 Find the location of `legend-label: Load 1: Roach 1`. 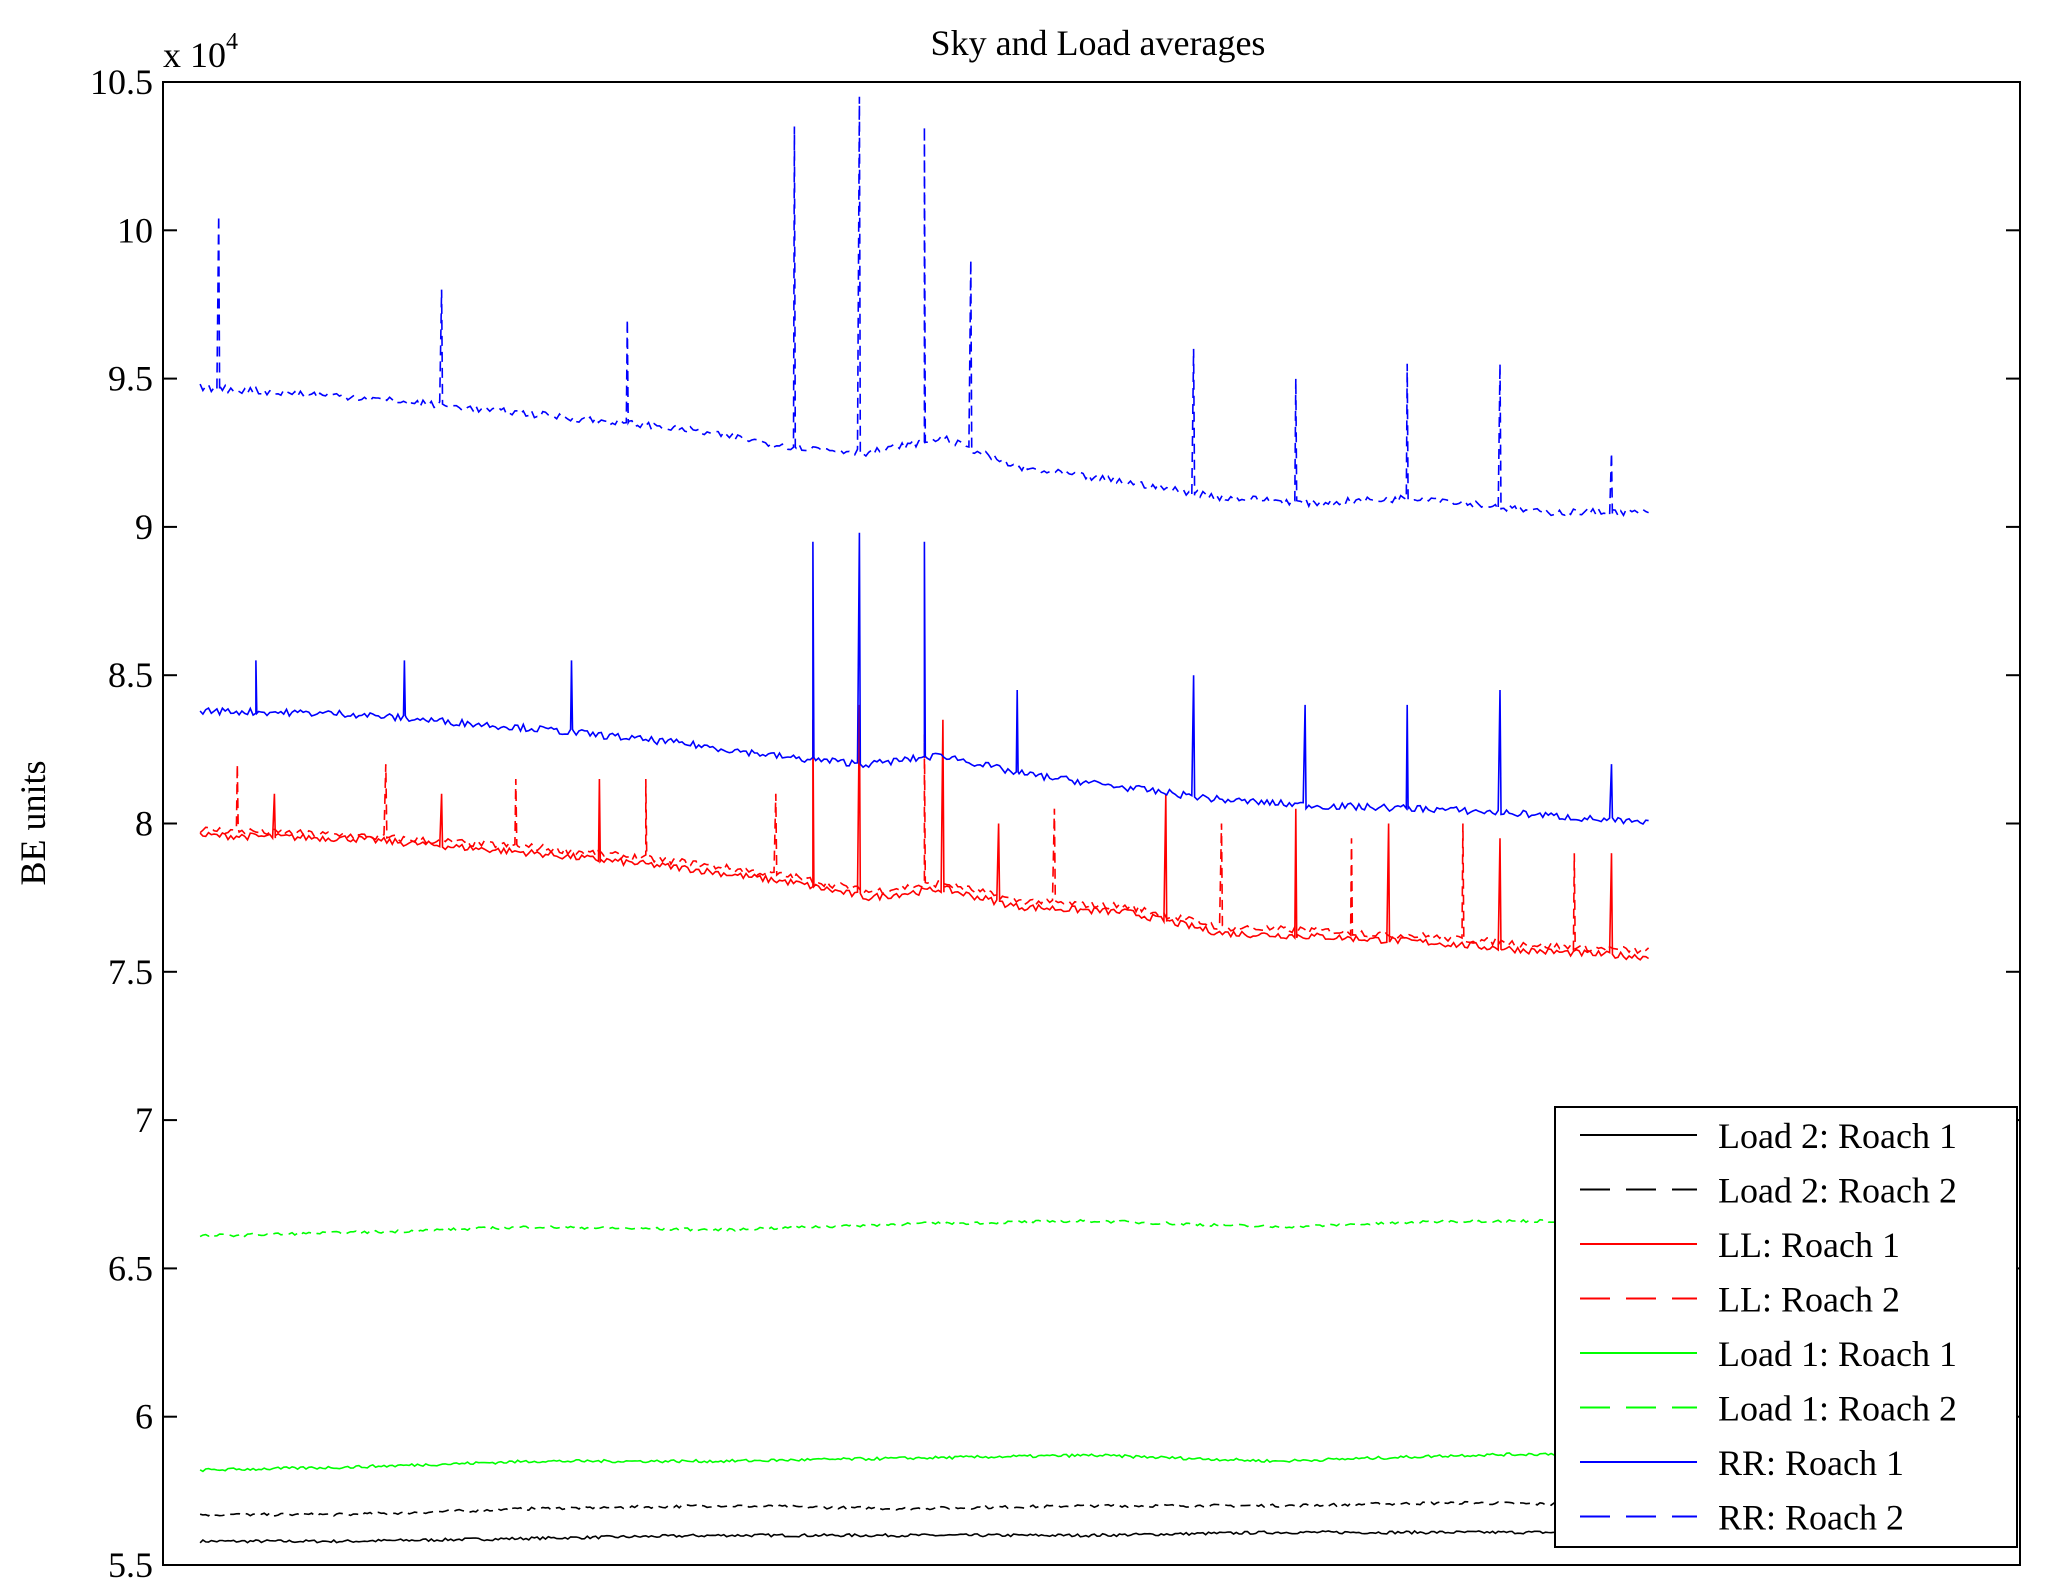

legend-label: Load 1: Roach 1 is located at coordinates (1837, 1354).